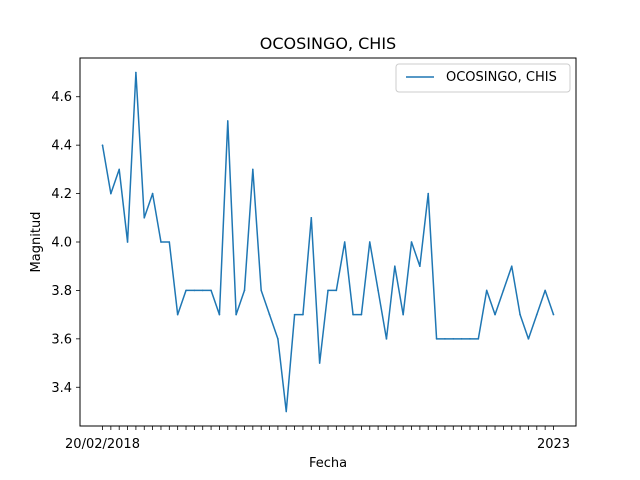  I want to click on legend: OCOSINGO, CHIS, so click(483, 78).